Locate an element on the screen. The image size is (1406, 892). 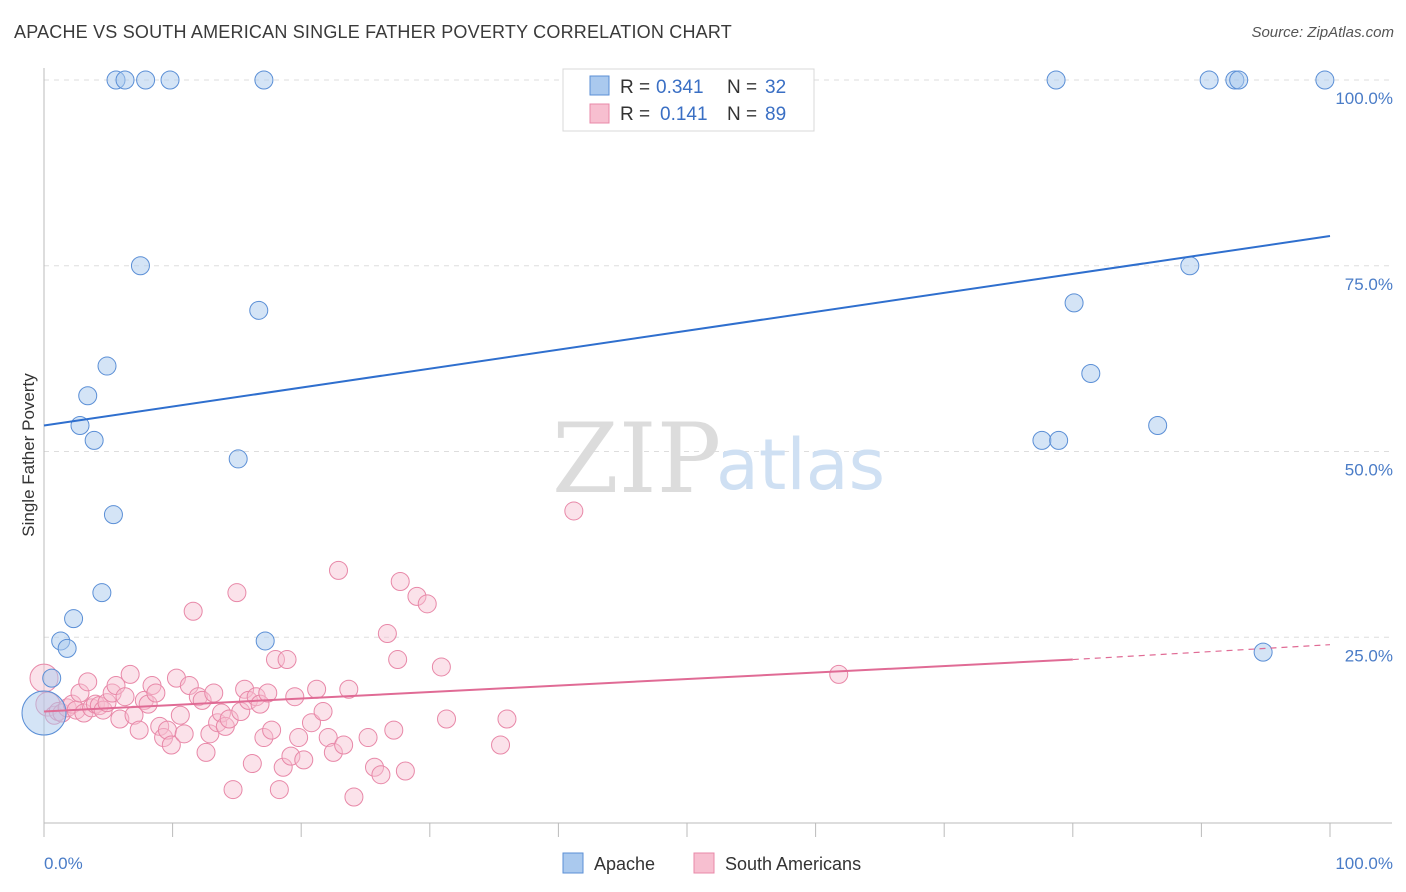
y-tick-label-75: 75.0% is located at coordinates (1369, 284).